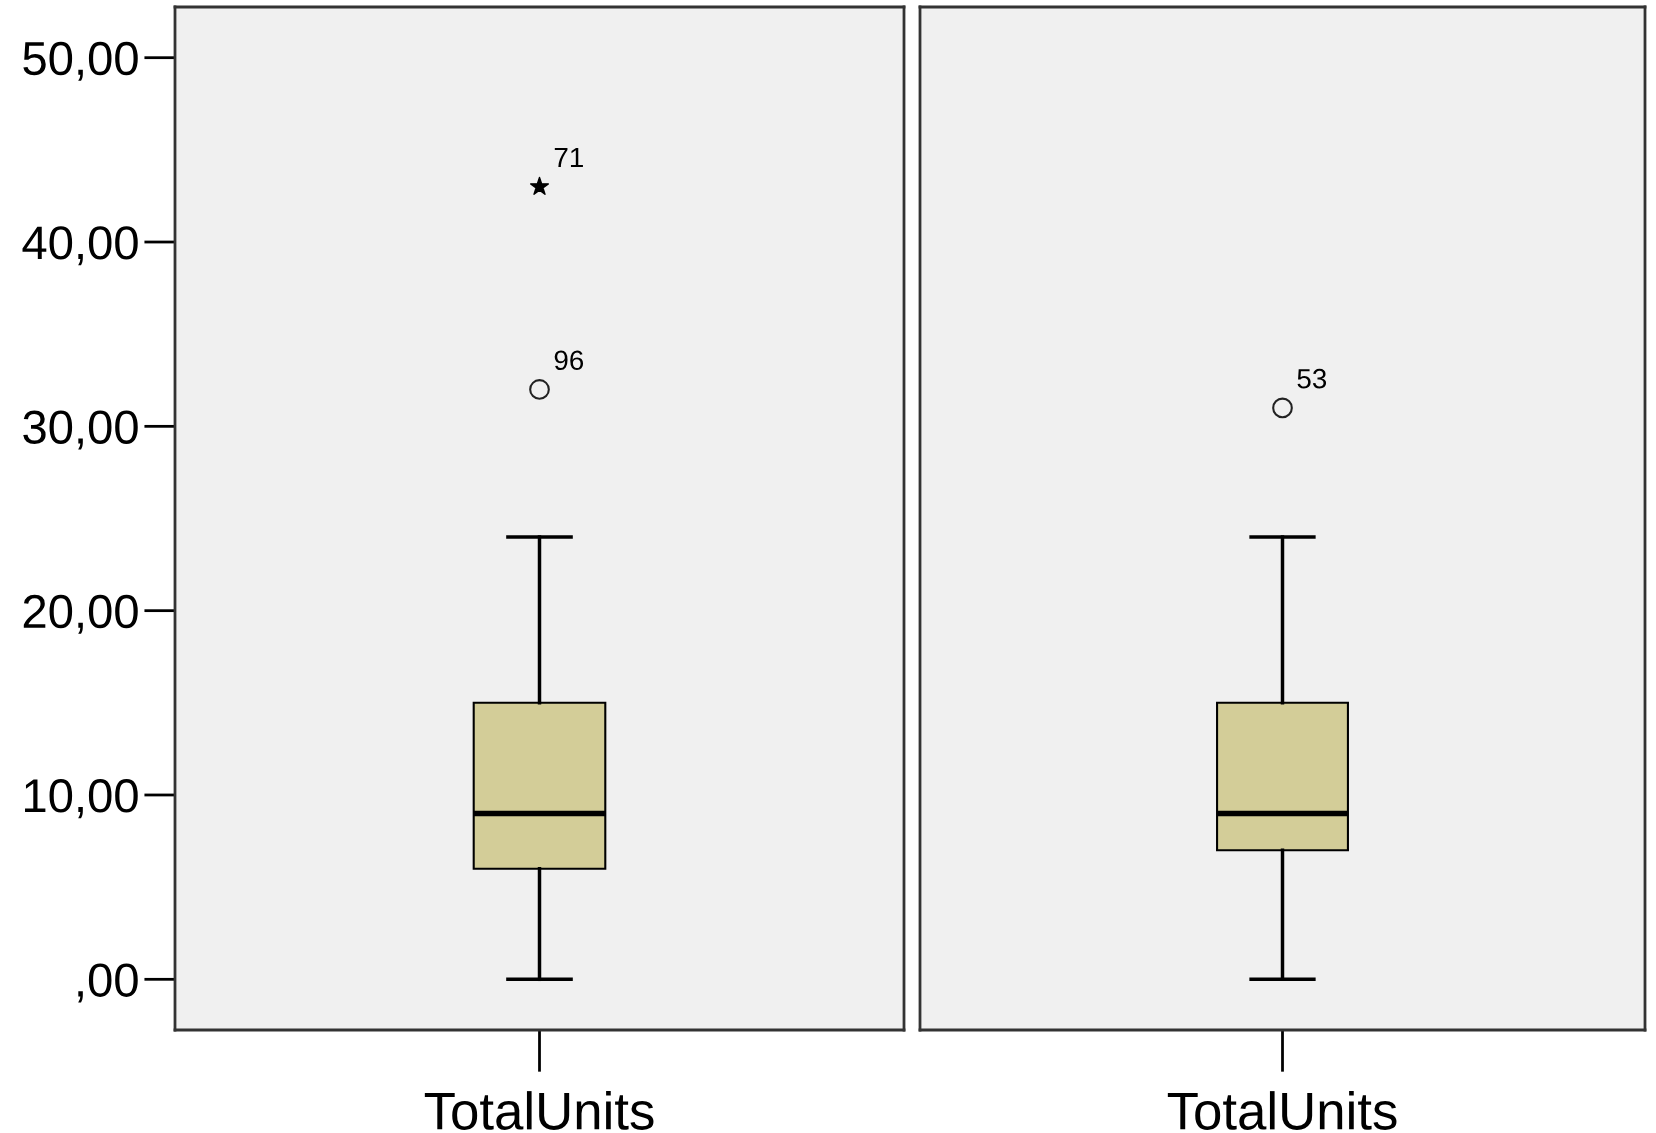 The height and width of the screenshot is (1133, 1656). What do you see at coordinates (80, 246) in the screenshot?
I see `y-tick-label: 40,00` at bounding box center [80, 246].